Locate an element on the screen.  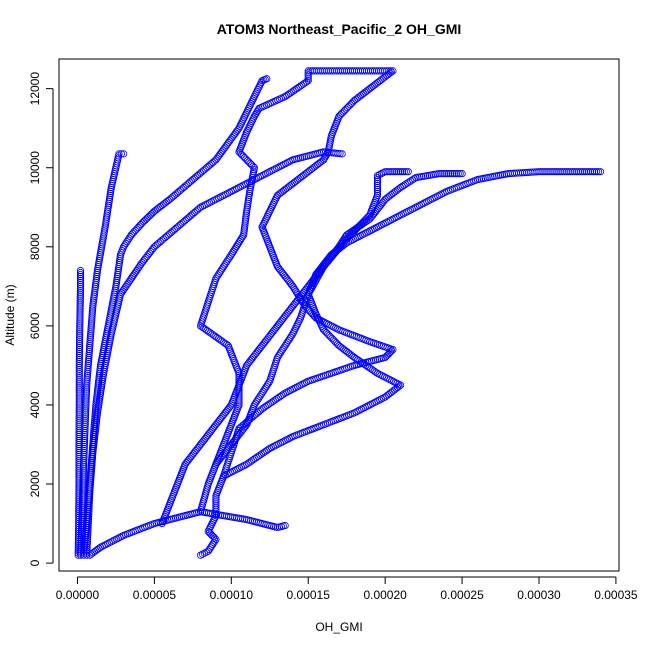
y-tick-label: 2000 is located at coordinates (35, 483).